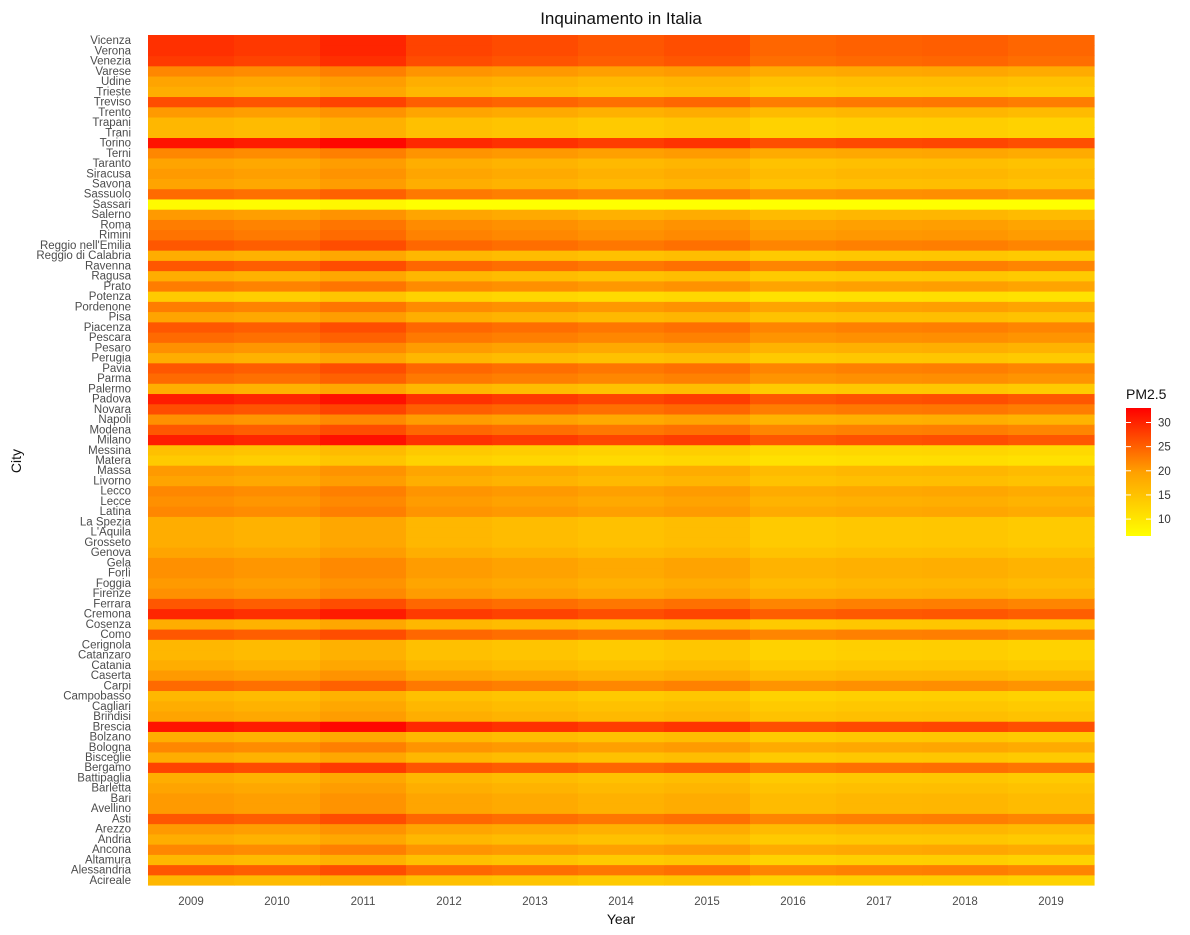  I want to click on y-tick-label: Verona, so click(113, 51).